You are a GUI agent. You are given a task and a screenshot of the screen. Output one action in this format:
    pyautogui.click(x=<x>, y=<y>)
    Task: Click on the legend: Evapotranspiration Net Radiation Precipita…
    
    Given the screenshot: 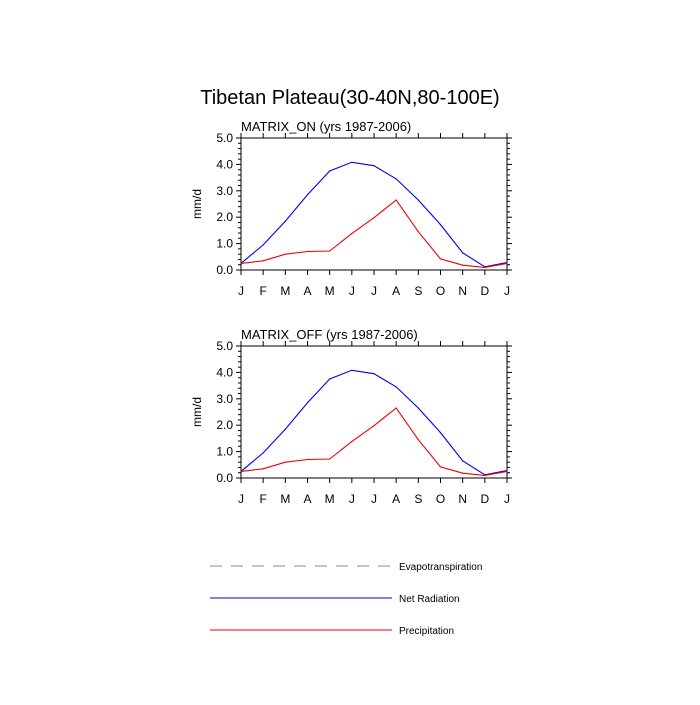 What is the action you would take?
    pyautogui.click(x=346, y=599)
    